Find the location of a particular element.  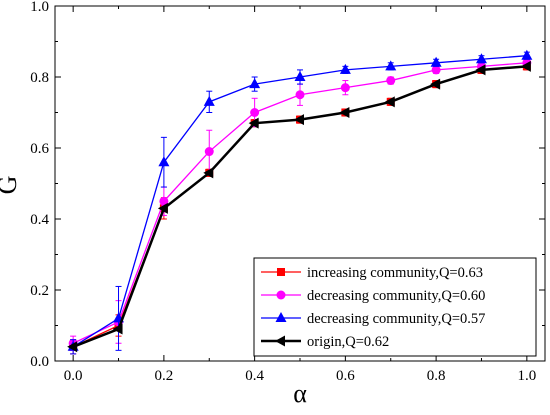

x-tick-label: 0.8 is located at coordinates (436, 376).